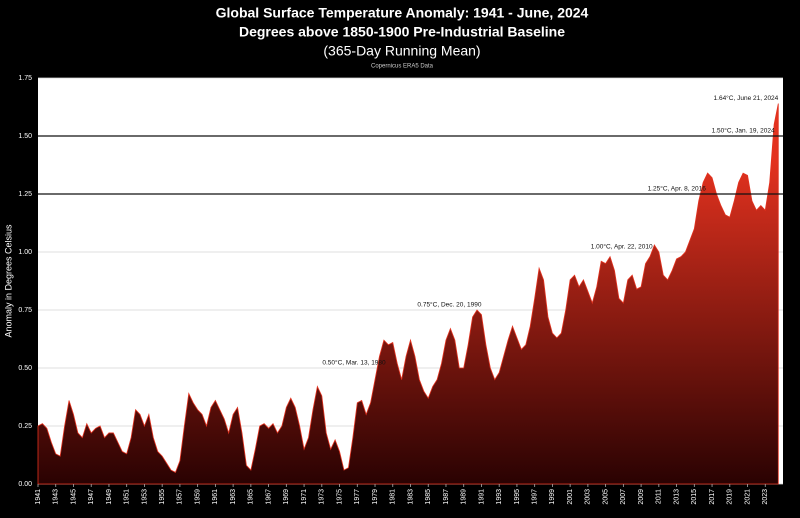  I want to click on x-tick-label: 1987, so click(446, 497).